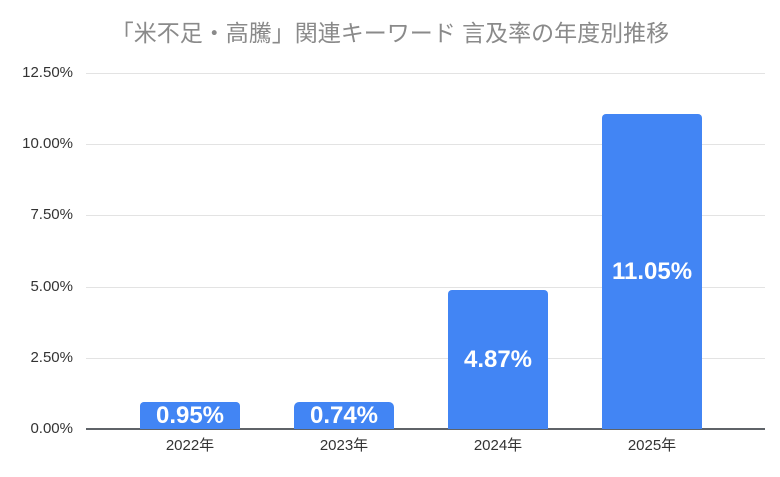  I want to click on bar-value-label: 11.05%, so click(652, 271).